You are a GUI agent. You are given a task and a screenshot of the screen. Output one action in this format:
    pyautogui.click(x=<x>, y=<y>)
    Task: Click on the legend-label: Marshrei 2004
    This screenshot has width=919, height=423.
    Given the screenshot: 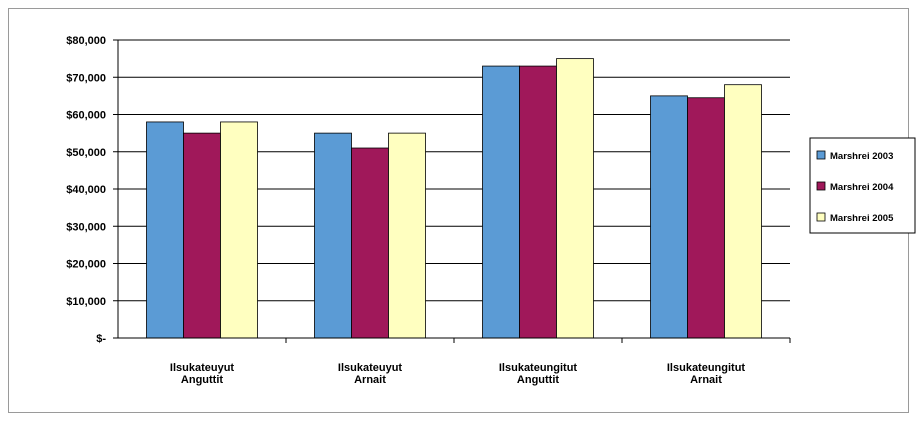 What is the action you would take?
    pyautogui.click(x=862, y=187)
    